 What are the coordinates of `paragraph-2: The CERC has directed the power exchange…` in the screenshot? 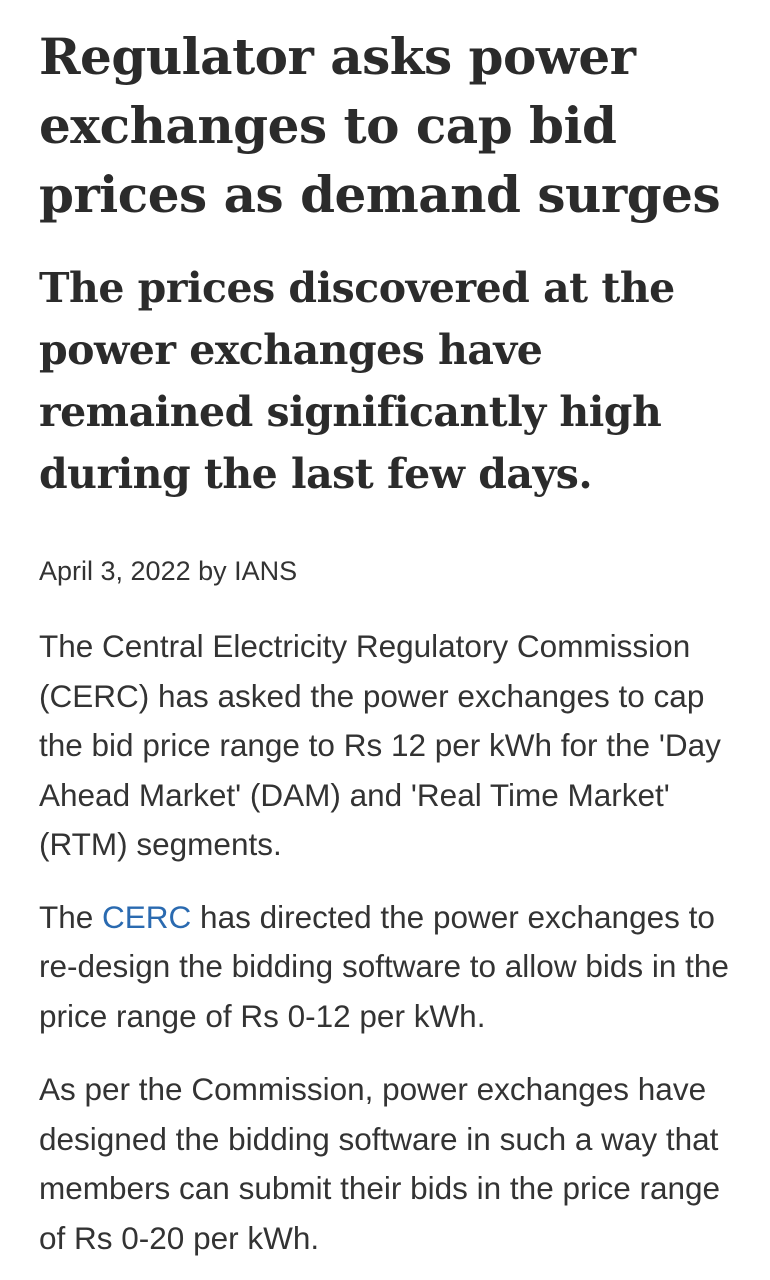 It's located at (389, 967).